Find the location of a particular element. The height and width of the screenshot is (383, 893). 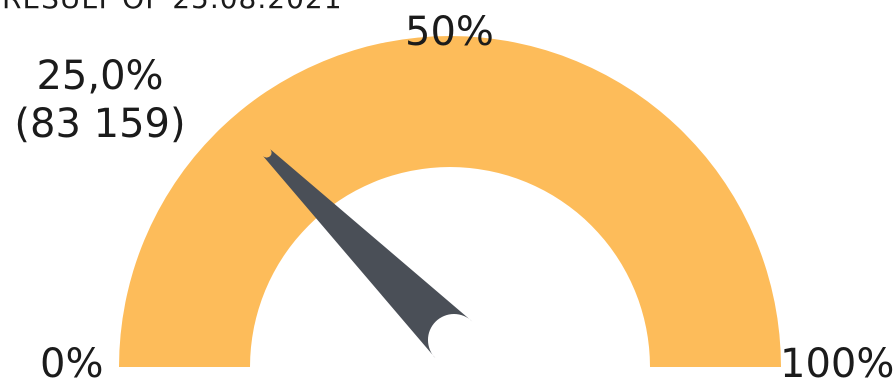

gauge-needle is located at coordinates (368, 254).